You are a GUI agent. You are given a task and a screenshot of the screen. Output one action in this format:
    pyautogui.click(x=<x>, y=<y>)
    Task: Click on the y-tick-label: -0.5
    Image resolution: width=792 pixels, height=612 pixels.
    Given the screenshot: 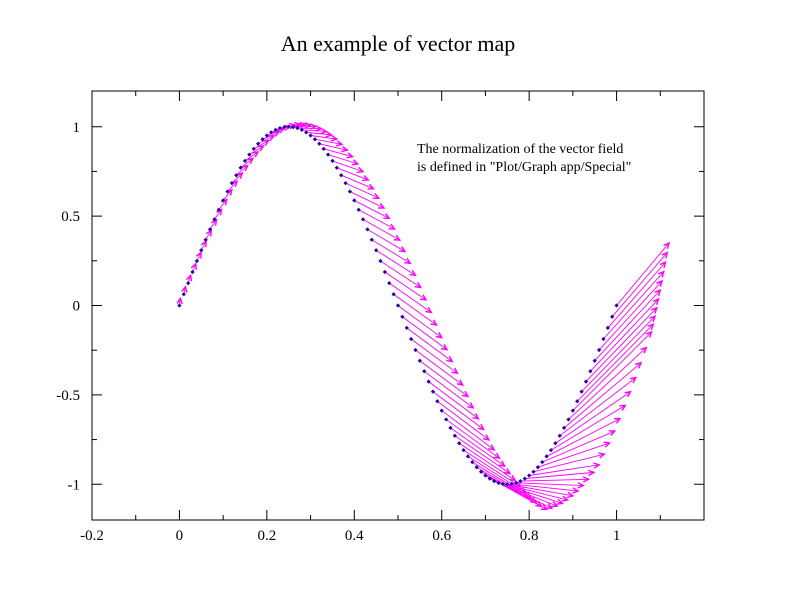 What is the action you would take?
    pyautogui.click(x=68, y=396)
    